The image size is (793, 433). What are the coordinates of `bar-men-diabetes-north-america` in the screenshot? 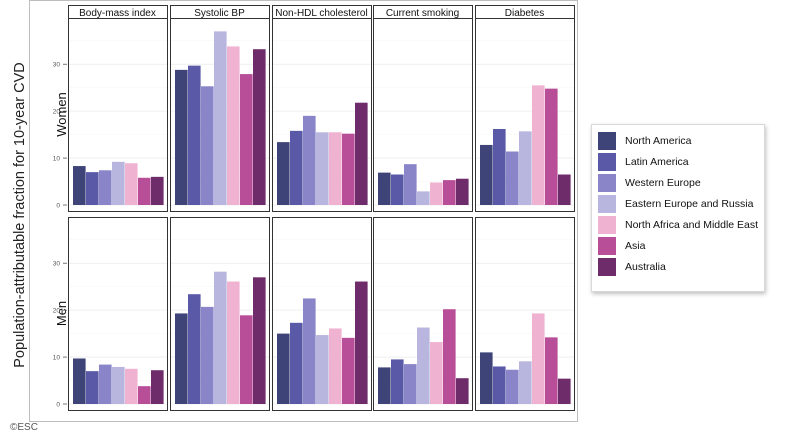 It's located at (486, 378).